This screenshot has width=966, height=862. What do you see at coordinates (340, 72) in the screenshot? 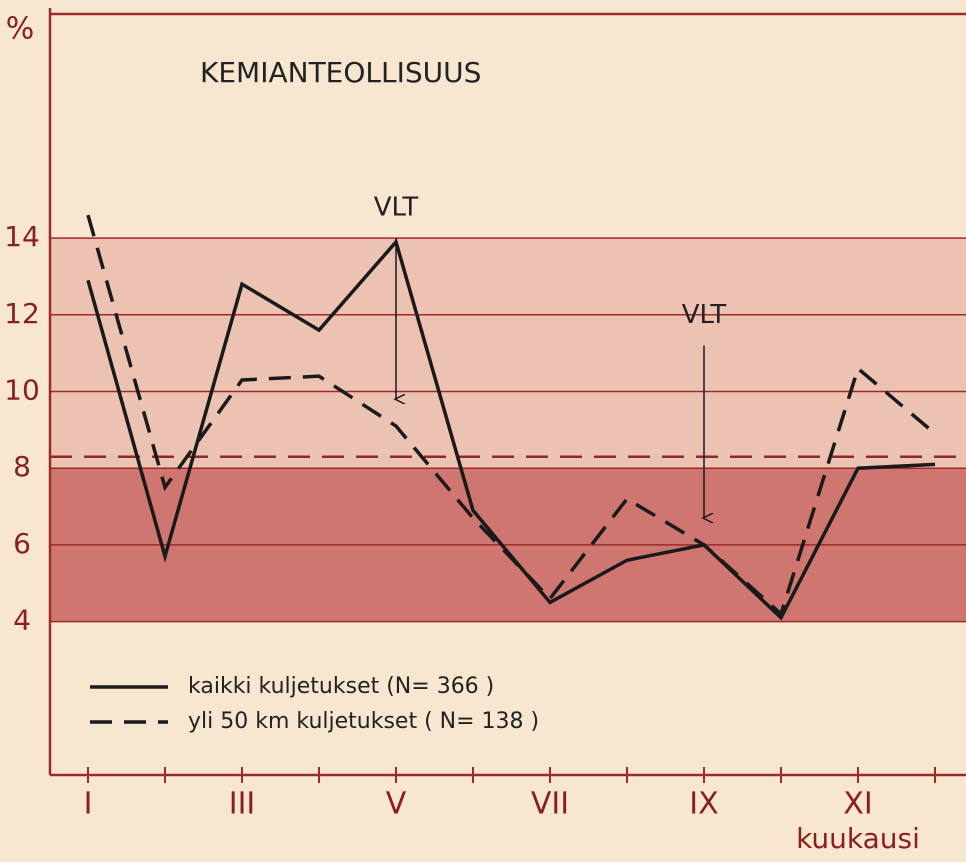
I see `chart-title: KEMIANTEOLLISUUS` at bounding box center [340, 72].